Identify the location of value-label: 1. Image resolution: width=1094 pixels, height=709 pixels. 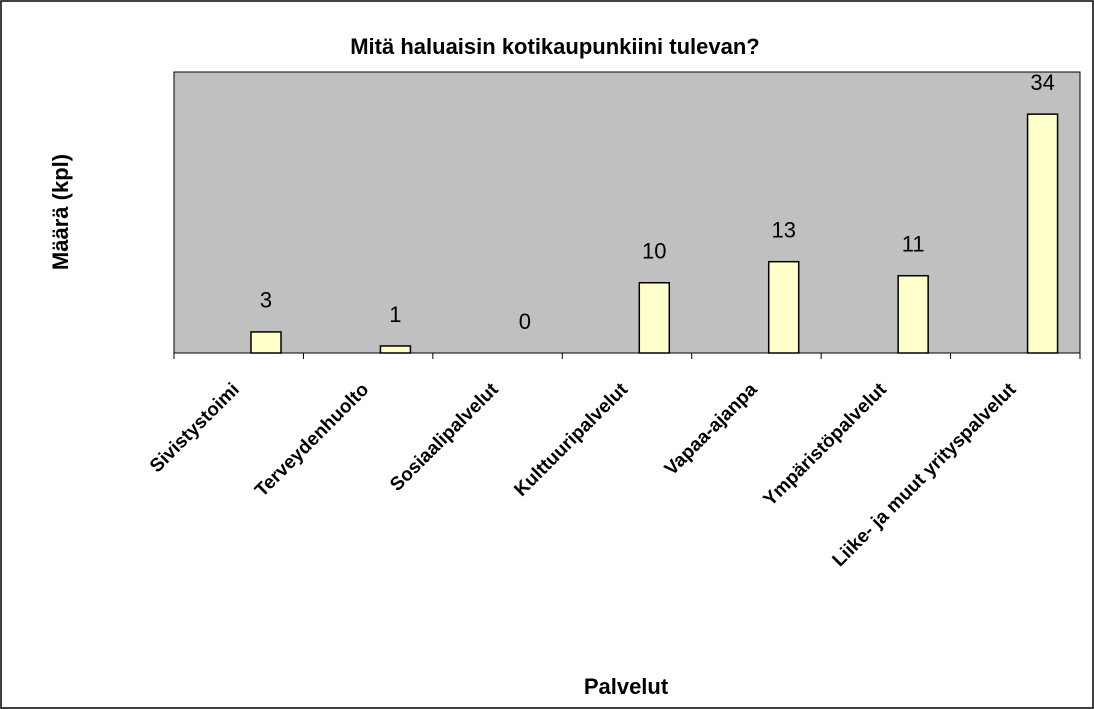
(395, 314).